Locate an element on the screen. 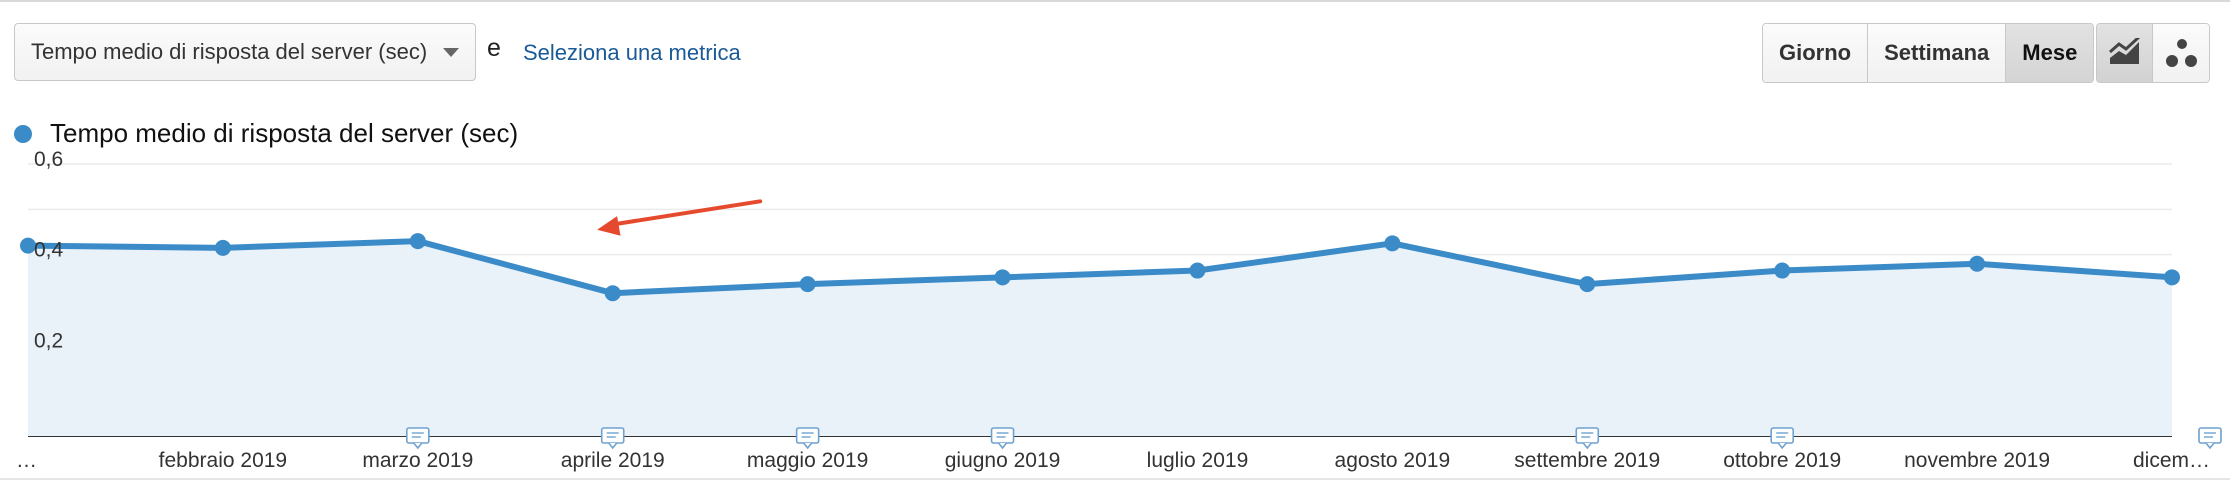 Image resolution: width=2230 pixels, height=482 pixels. x-tick-label: giugno 2019 is located at coordinates (1003, 460).